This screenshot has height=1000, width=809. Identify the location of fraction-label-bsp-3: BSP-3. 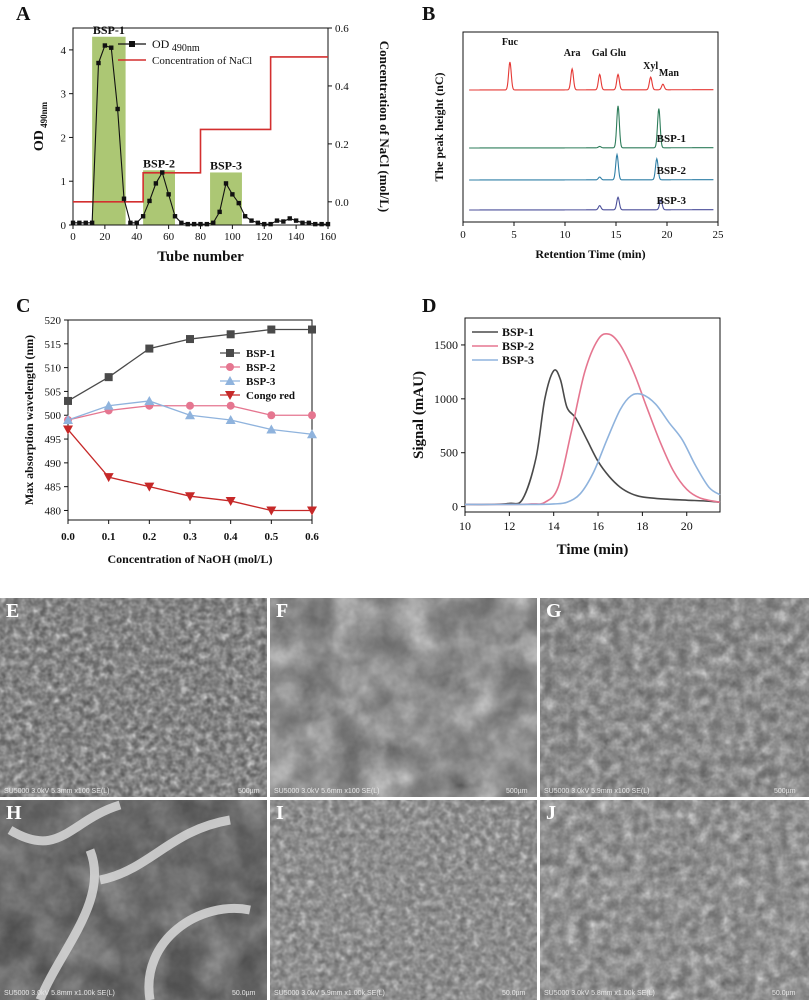
(226, 165).